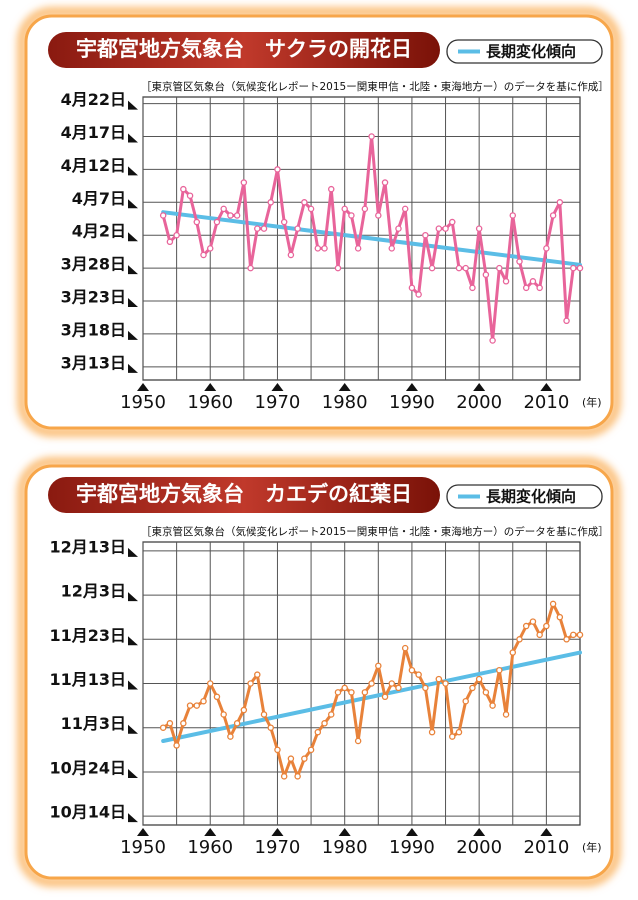 Image resolution: width=638 pixels, height=900 pixels. Describe the element at coordinates (87, 767) in the screenshot. I see `y-tick-label: 10月24日` at that location.